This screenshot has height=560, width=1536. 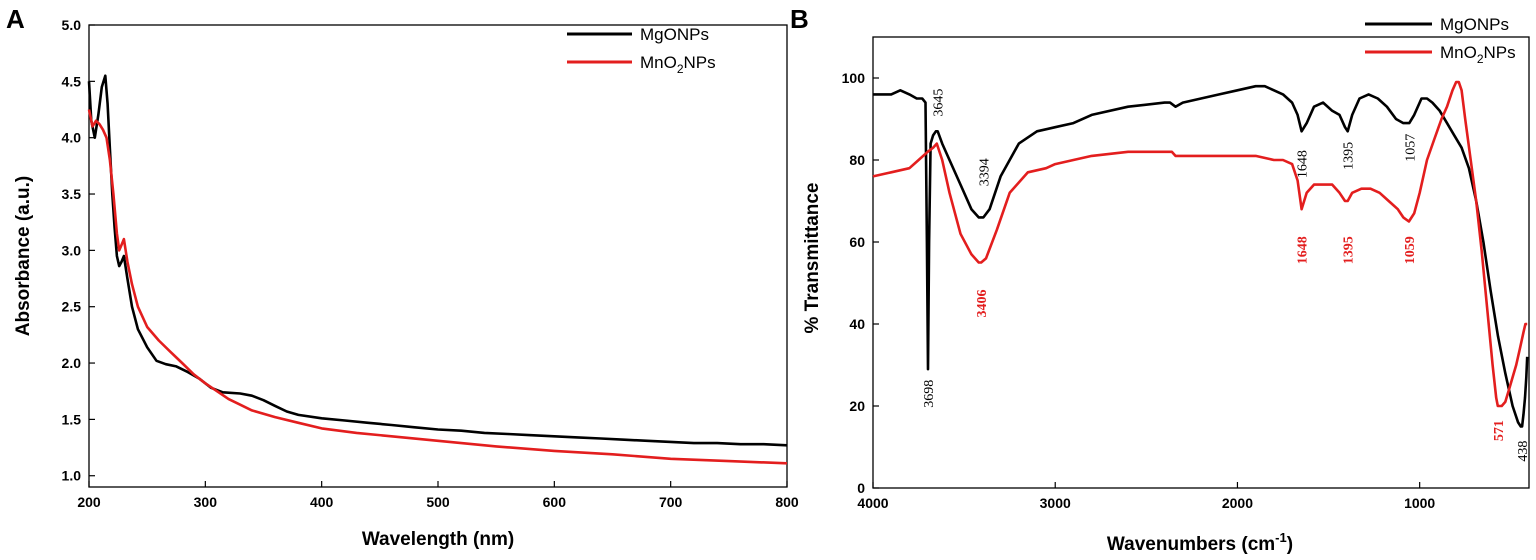 What do you see at coordinates (1440, 40) in the screenshot?
I see `panel-b-legend: MgONPs MnO2NPs` at bounding box center [1440, 40].